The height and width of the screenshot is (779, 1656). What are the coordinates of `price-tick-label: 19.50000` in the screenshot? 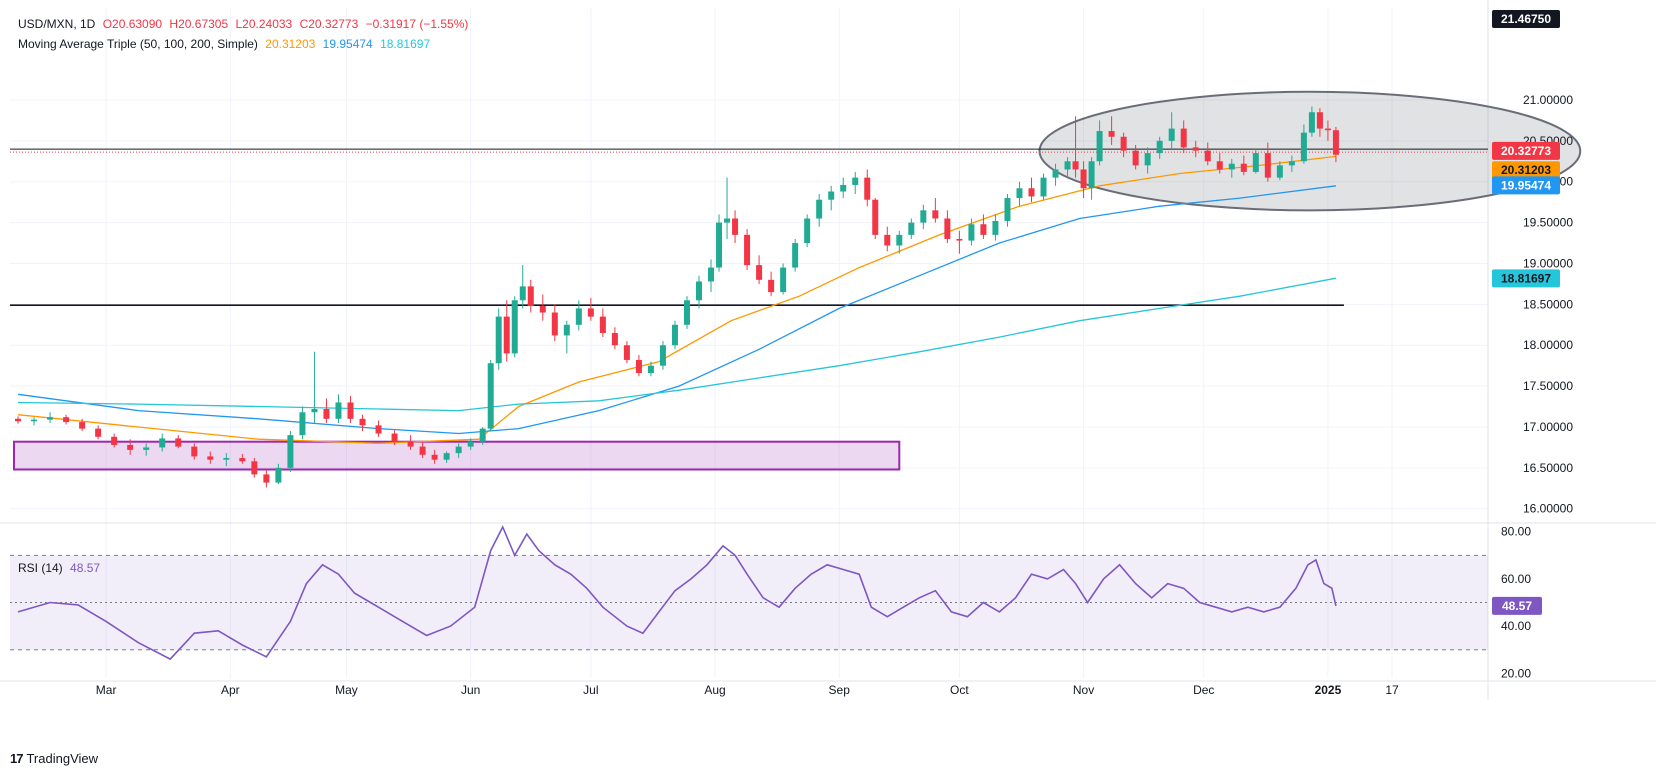 It's located at (1548, 223).